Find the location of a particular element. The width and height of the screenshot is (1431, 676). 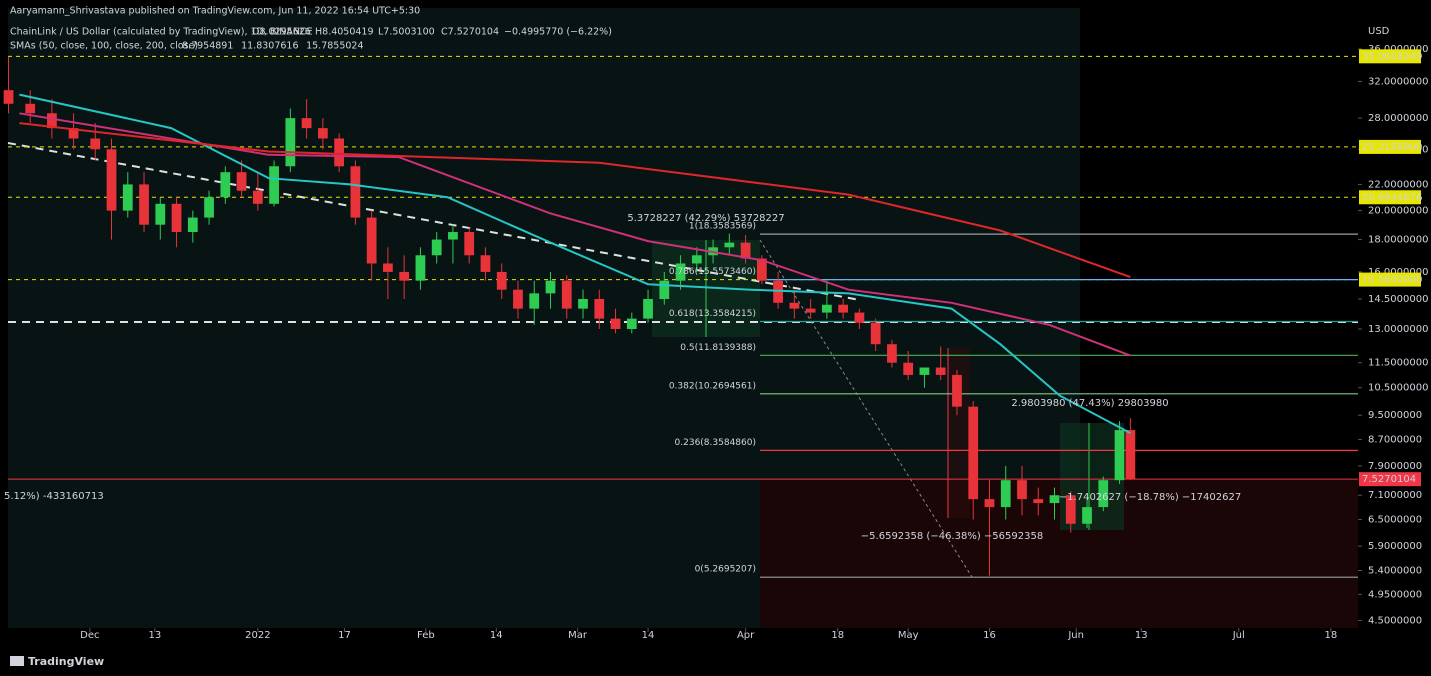

fib-label: 0(5.2695207) is located at coordinates (725, 570).